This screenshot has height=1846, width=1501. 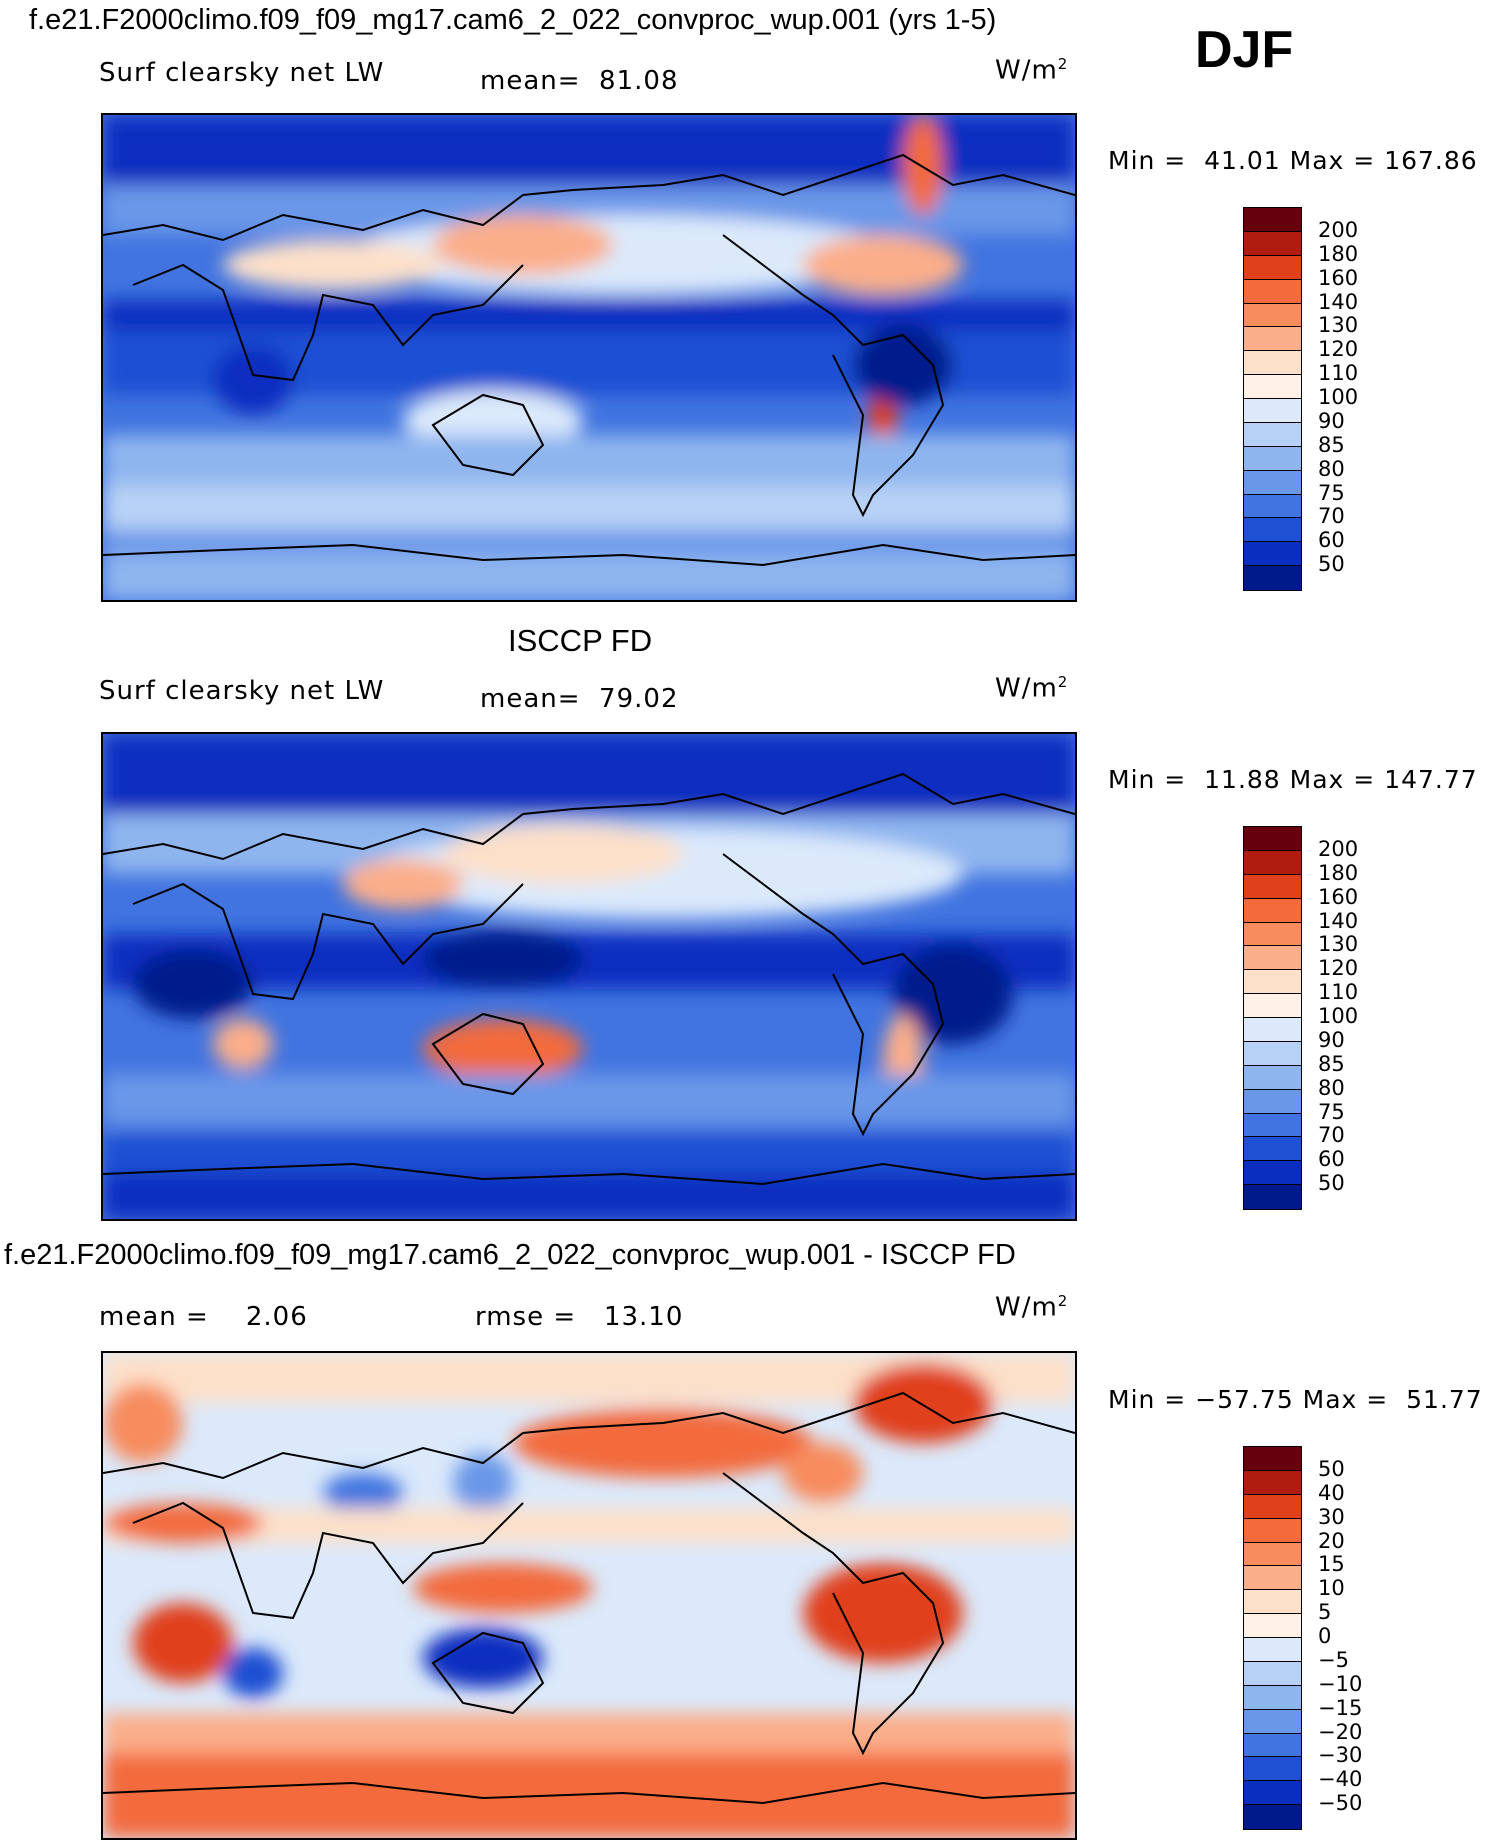 What do you see at coordinates (1331, 1588) in the screenshot?
I see `colorbar-tick-label: 10` at bounding box center [1331, 1588].